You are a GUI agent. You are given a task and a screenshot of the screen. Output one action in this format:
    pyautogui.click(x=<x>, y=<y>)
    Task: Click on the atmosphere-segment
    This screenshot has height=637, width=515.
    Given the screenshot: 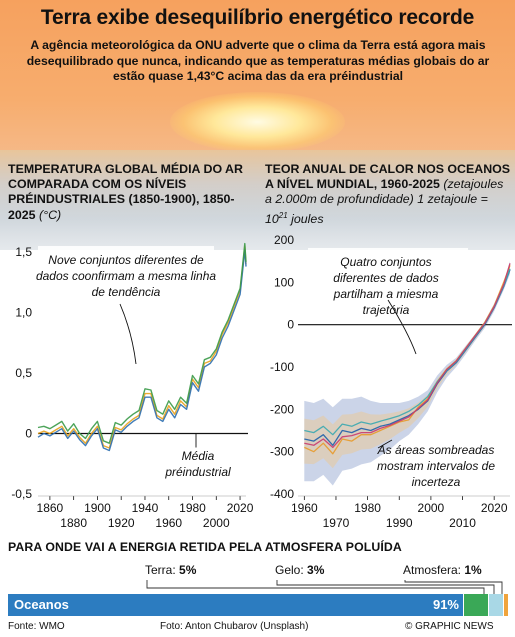 What is the action you would take?
    pyautogui.click(x=505, y=605)
    